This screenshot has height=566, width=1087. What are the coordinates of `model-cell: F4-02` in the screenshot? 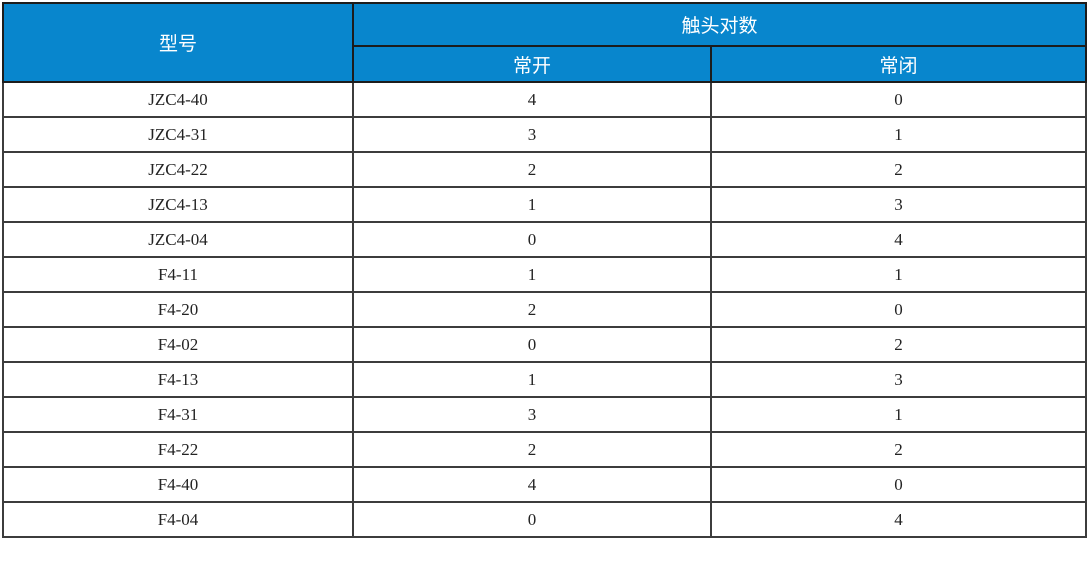 It's located at (178, 344).